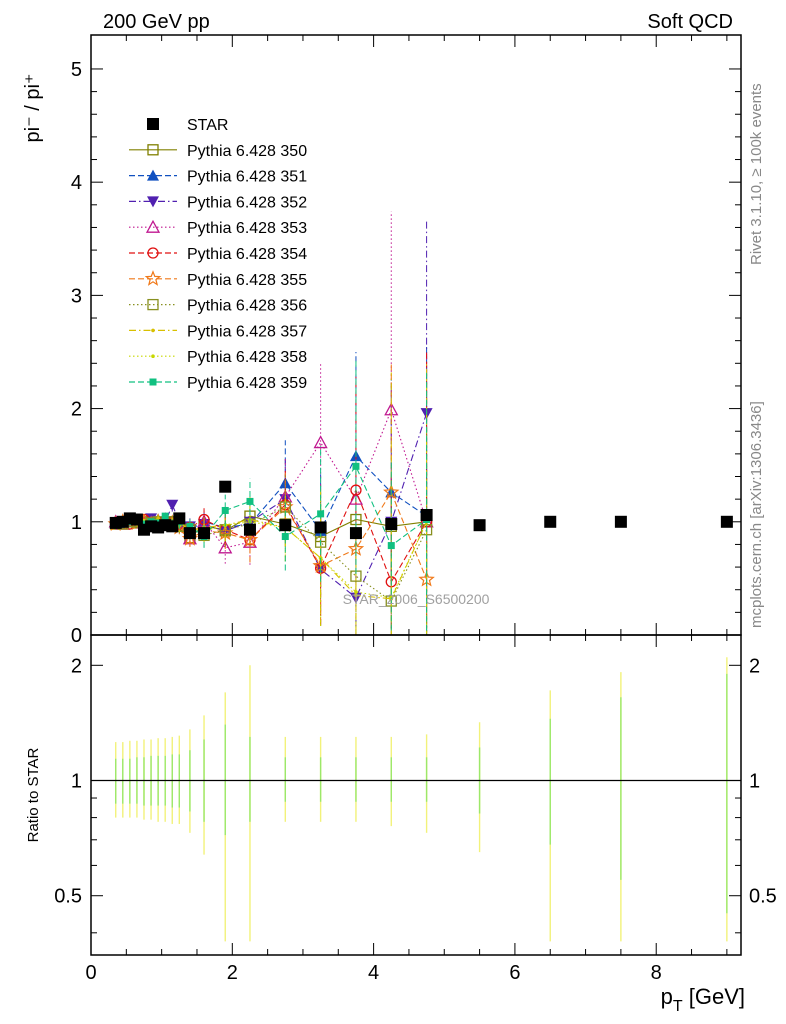  I want to click on legend-item: Pythia 6.428 354, so click(218, 254).